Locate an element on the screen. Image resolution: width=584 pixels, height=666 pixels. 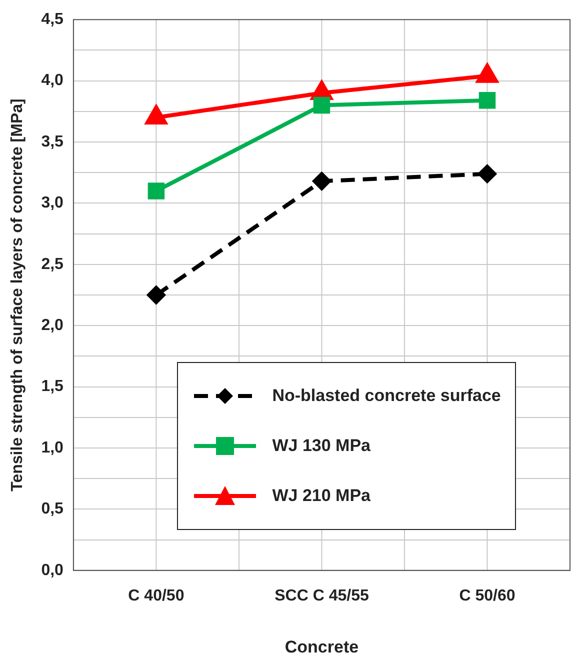
y-tick-label: 2,0 is located at coordinates (52, 325).